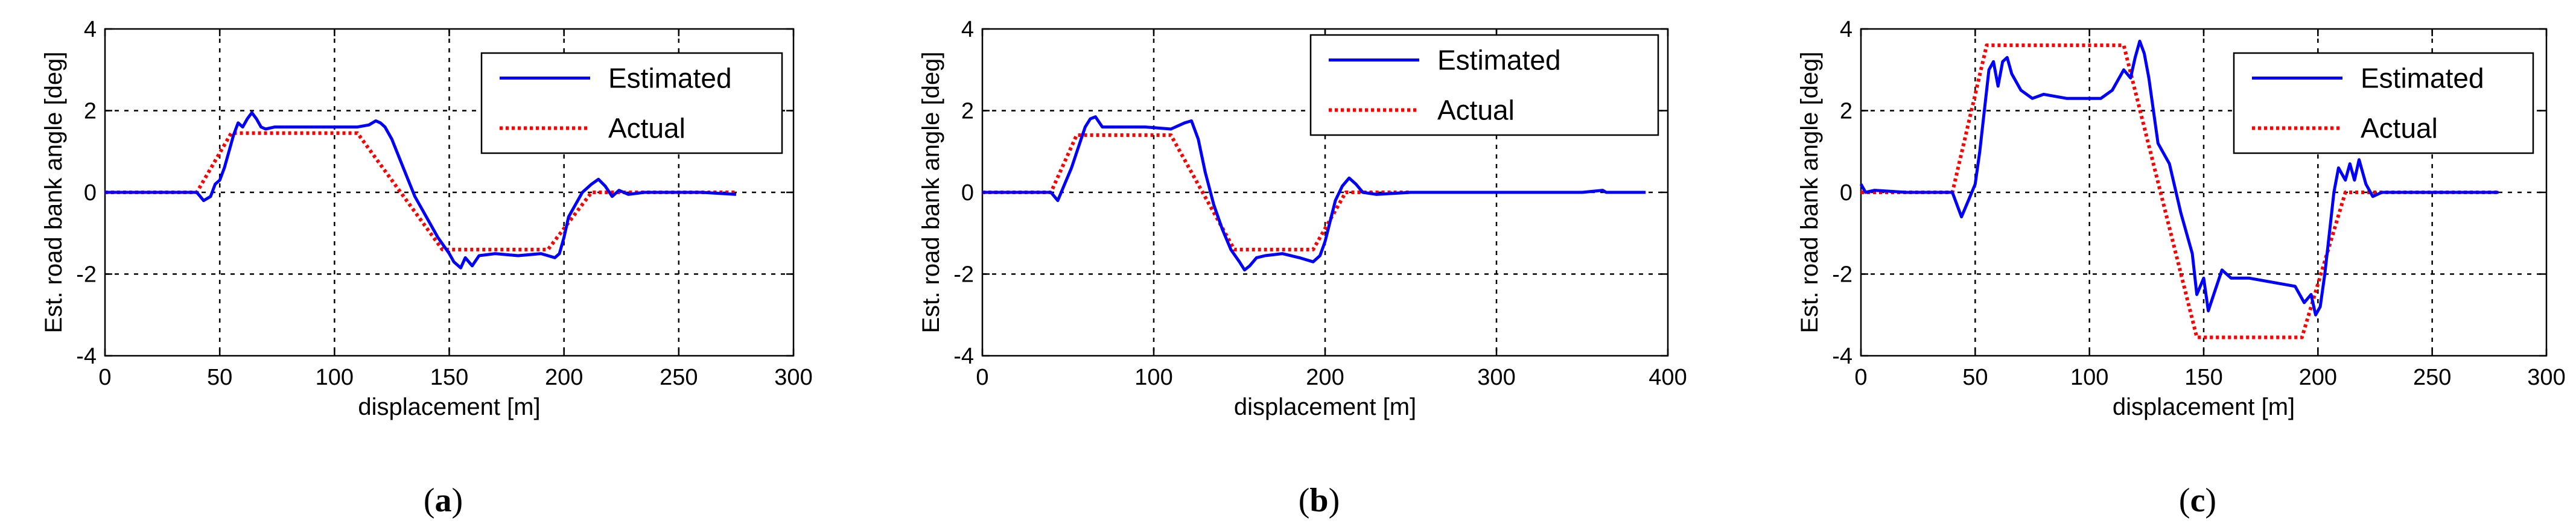  I want to click on caption-letter: c, so click(2198, 501).